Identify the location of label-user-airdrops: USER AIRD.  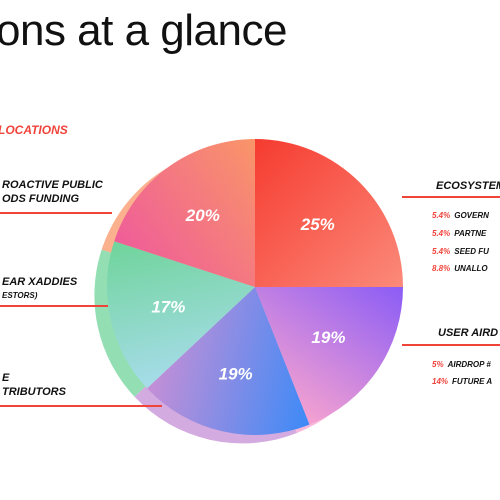
(468, 333).